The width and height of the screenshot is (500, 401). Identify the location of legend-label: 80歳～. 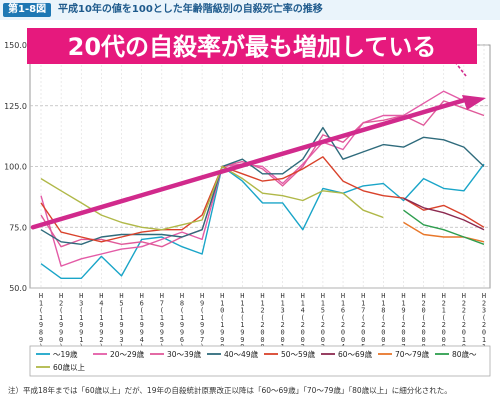
(464, 354).